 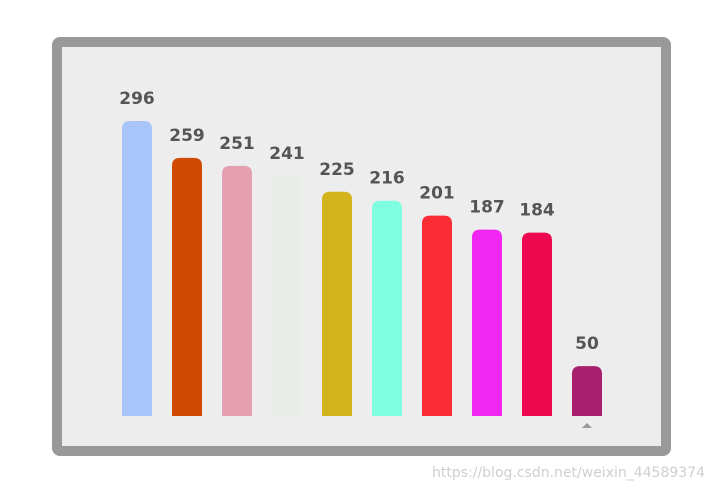 I want to click on value-label: 184, so click(x=537, y=211).